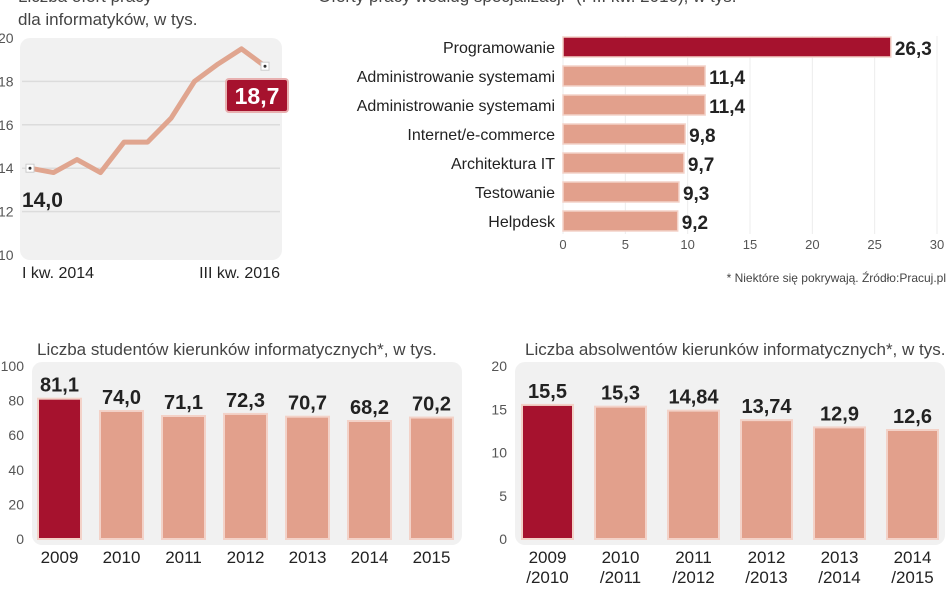 The image size is (948, 593). I want to click on value-label: 68,2, so click(369, 408).